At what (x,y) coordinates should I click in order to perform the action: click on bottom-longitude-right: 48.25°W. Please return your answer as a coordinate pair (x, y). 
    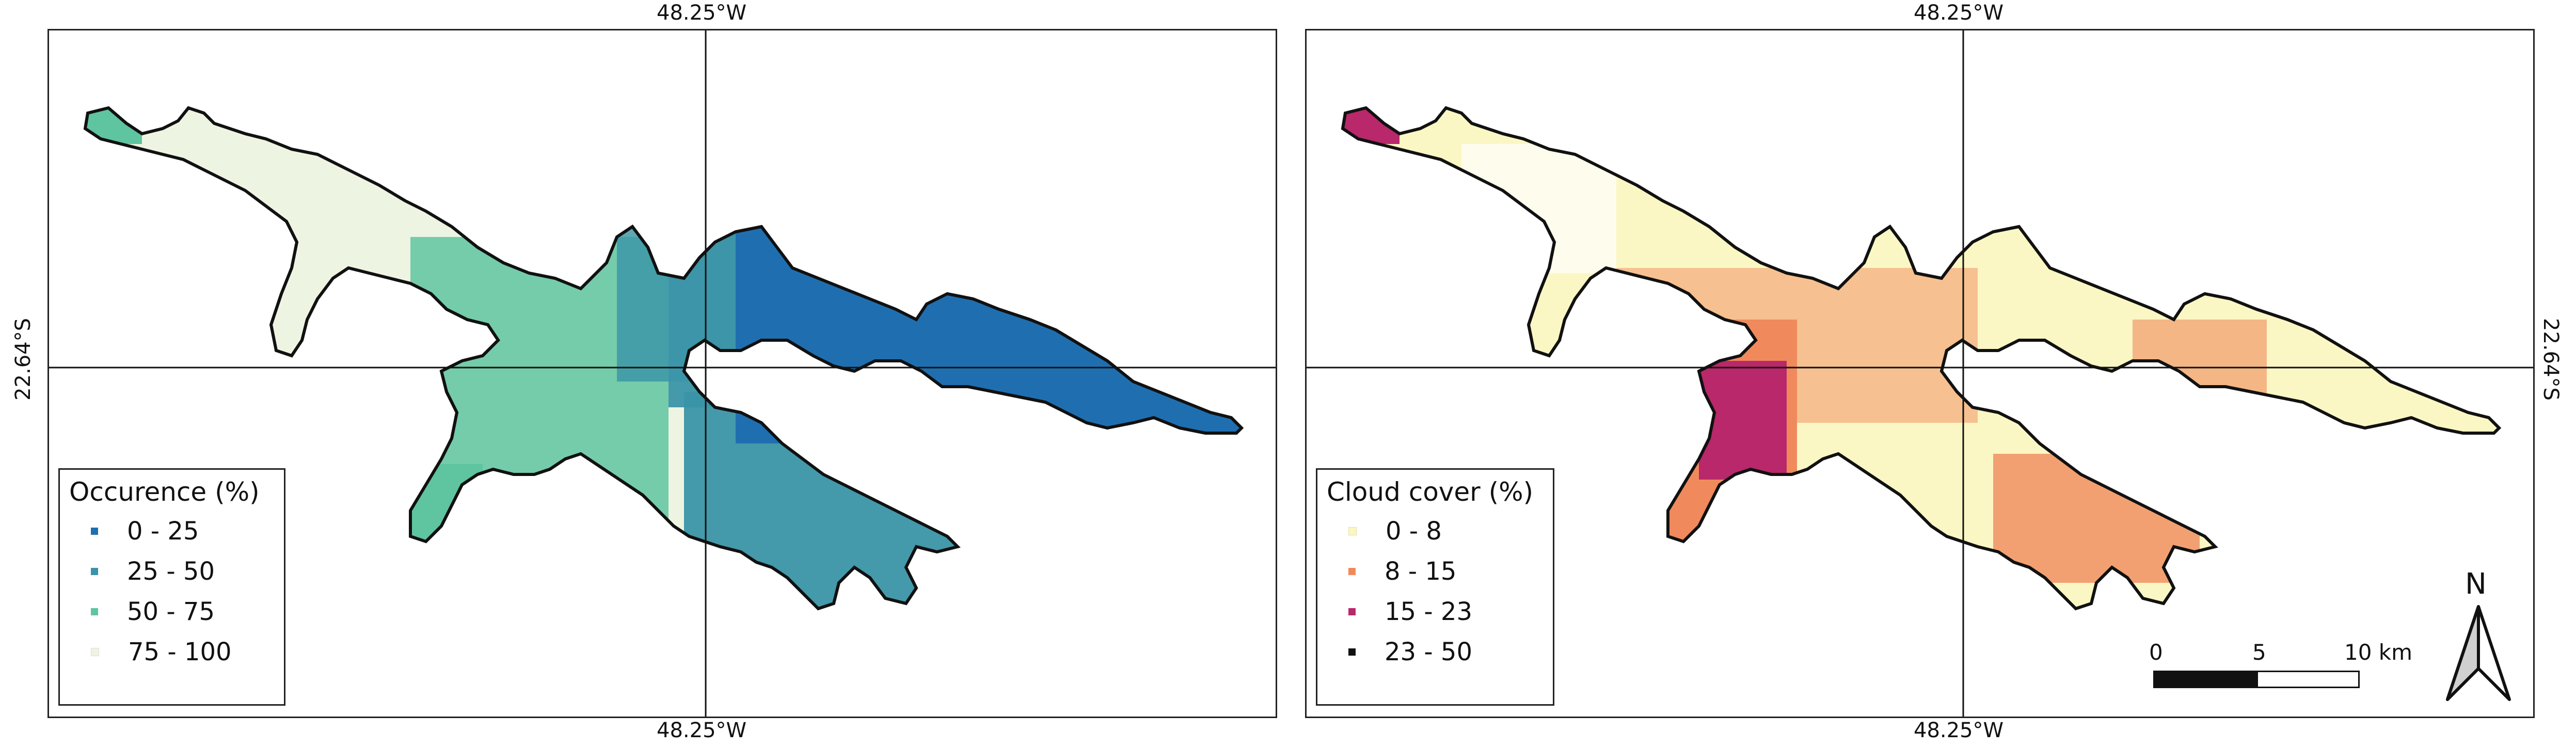
    Looking at the image, I should click on (1959, 730).